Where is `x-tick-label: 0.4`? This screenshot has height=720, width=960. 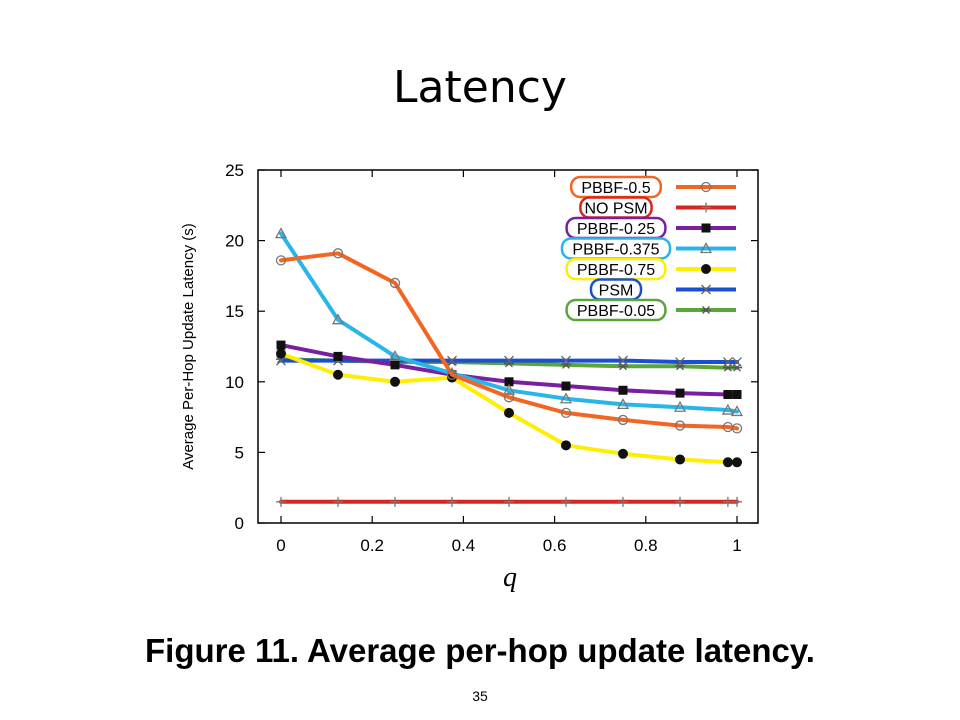 x-tick-label: 0.4 is located at coordinates (464, 545).